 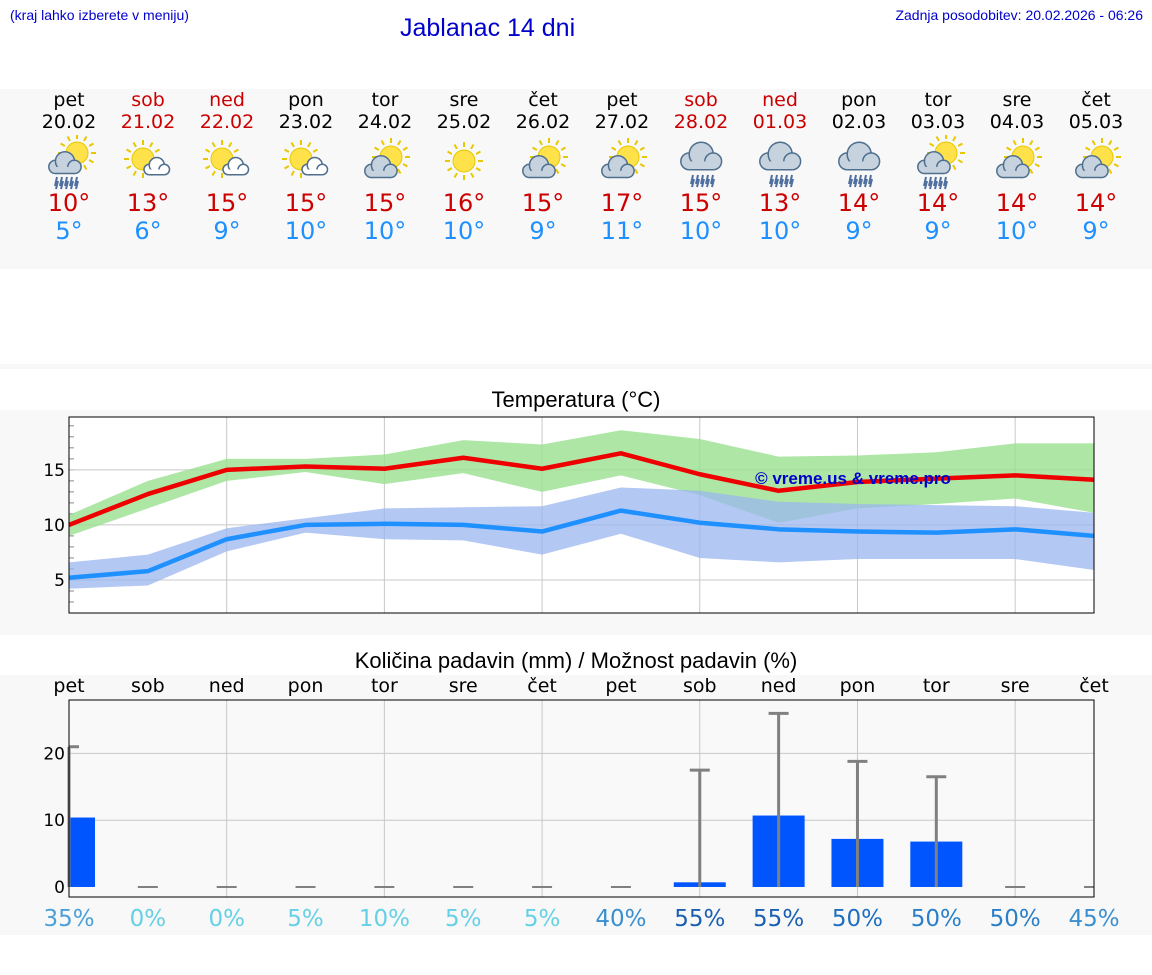 I want to click on last-updated: Zadnja posodobitev: 20.02.2026 - 06:26, so click(x=1019, y=15).